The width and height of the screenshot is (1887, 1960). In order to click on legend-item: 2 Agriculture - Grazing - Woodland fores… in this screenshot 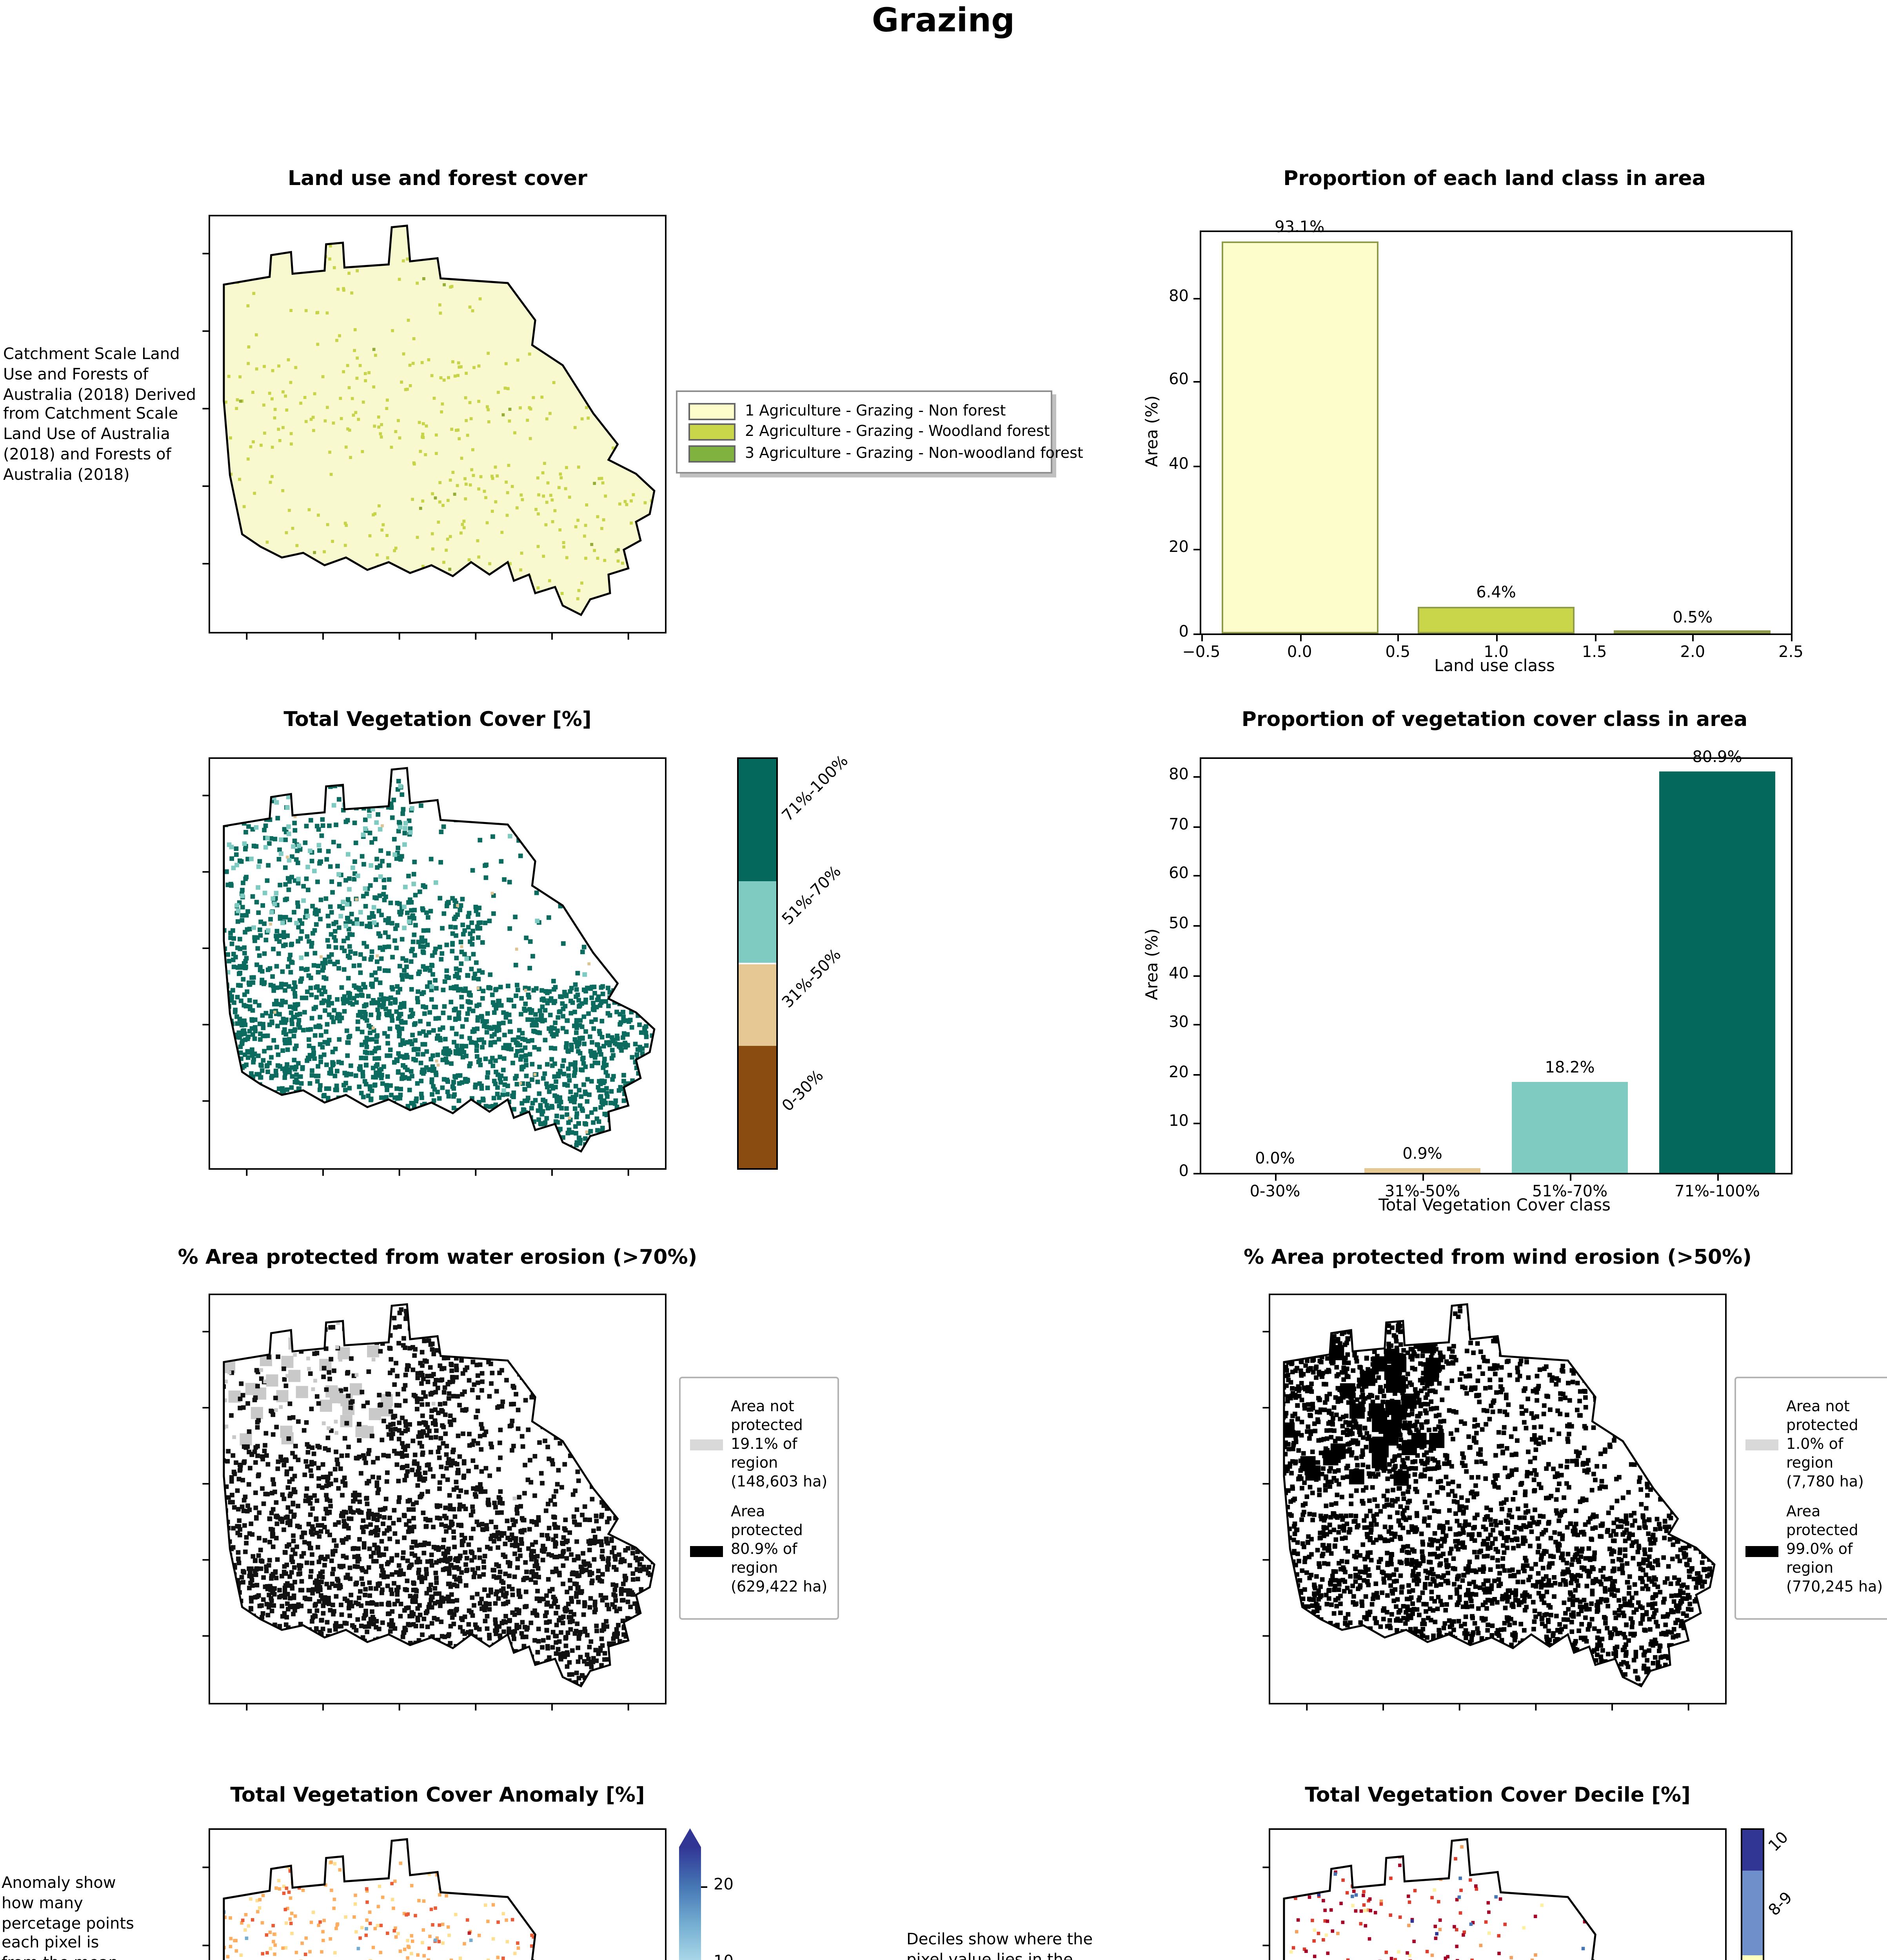, I will do `click(869, 432)`.